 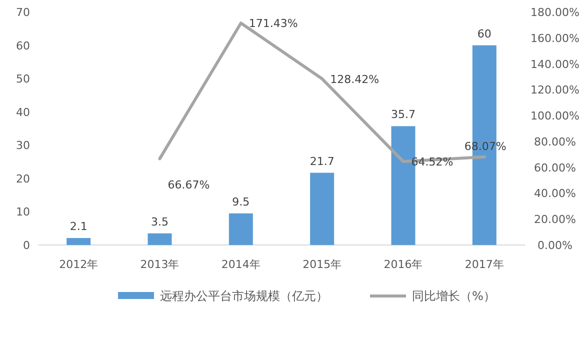 I want to click on y2-tick-label: 80.00%, so click(x=555, y=141).